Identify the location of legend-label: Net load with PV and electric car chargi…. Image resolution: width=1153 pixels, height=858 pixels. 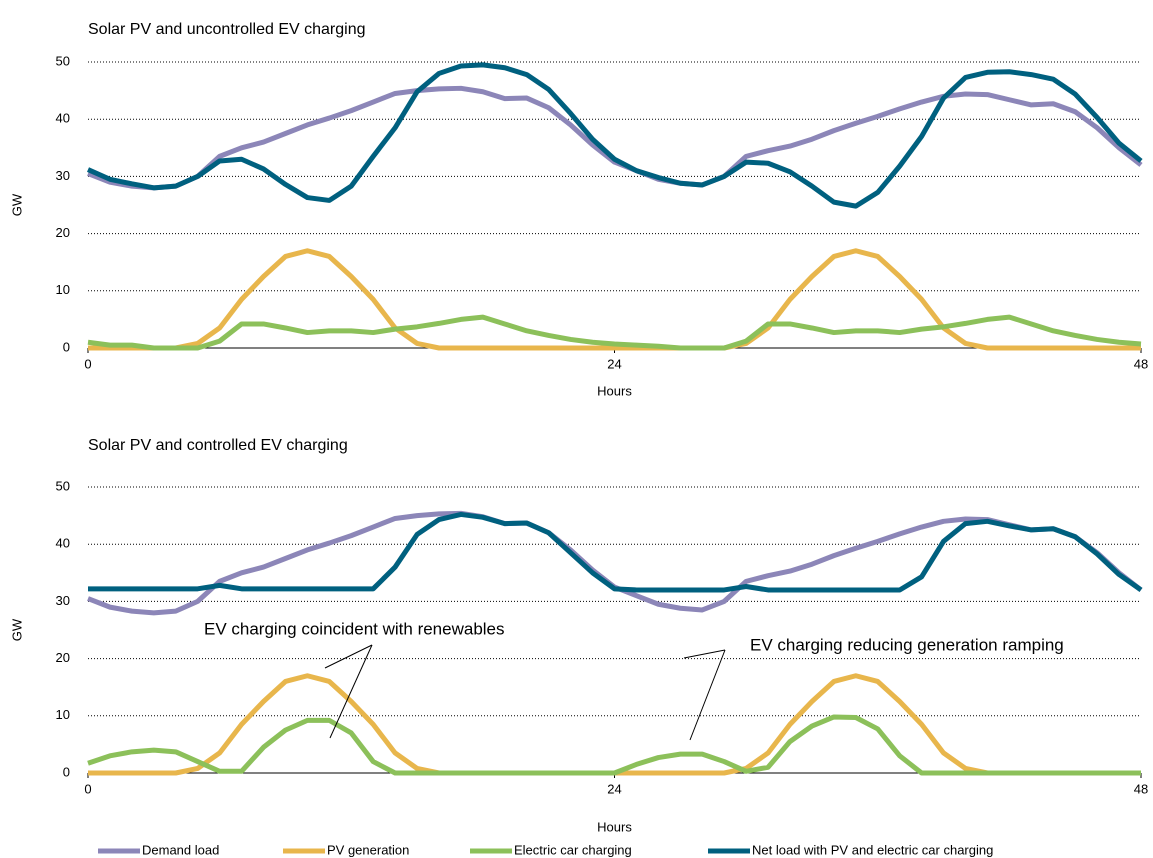
(872, 849).